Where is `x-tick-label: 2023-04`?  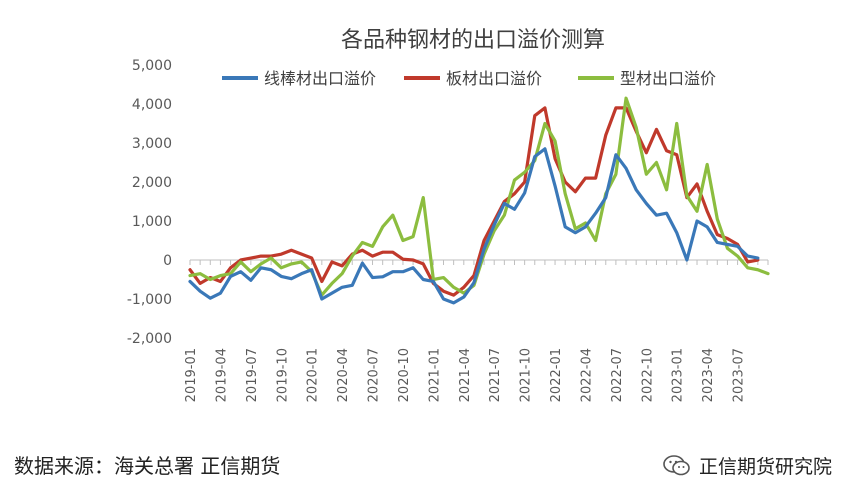 x-tick-label: 2023-04 is located at coordinates (708, 375).